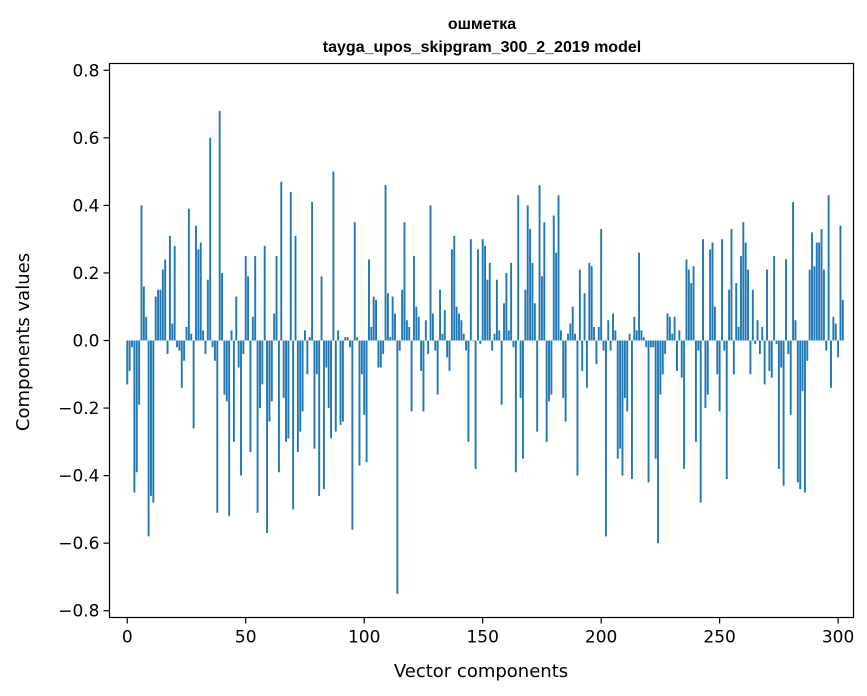 This screenshot has height=696, width=867. What do you see at coordinates (78, 477) in the screenshot?
I see `y-tick-label: −0.4` at bounding box center [78, 477].